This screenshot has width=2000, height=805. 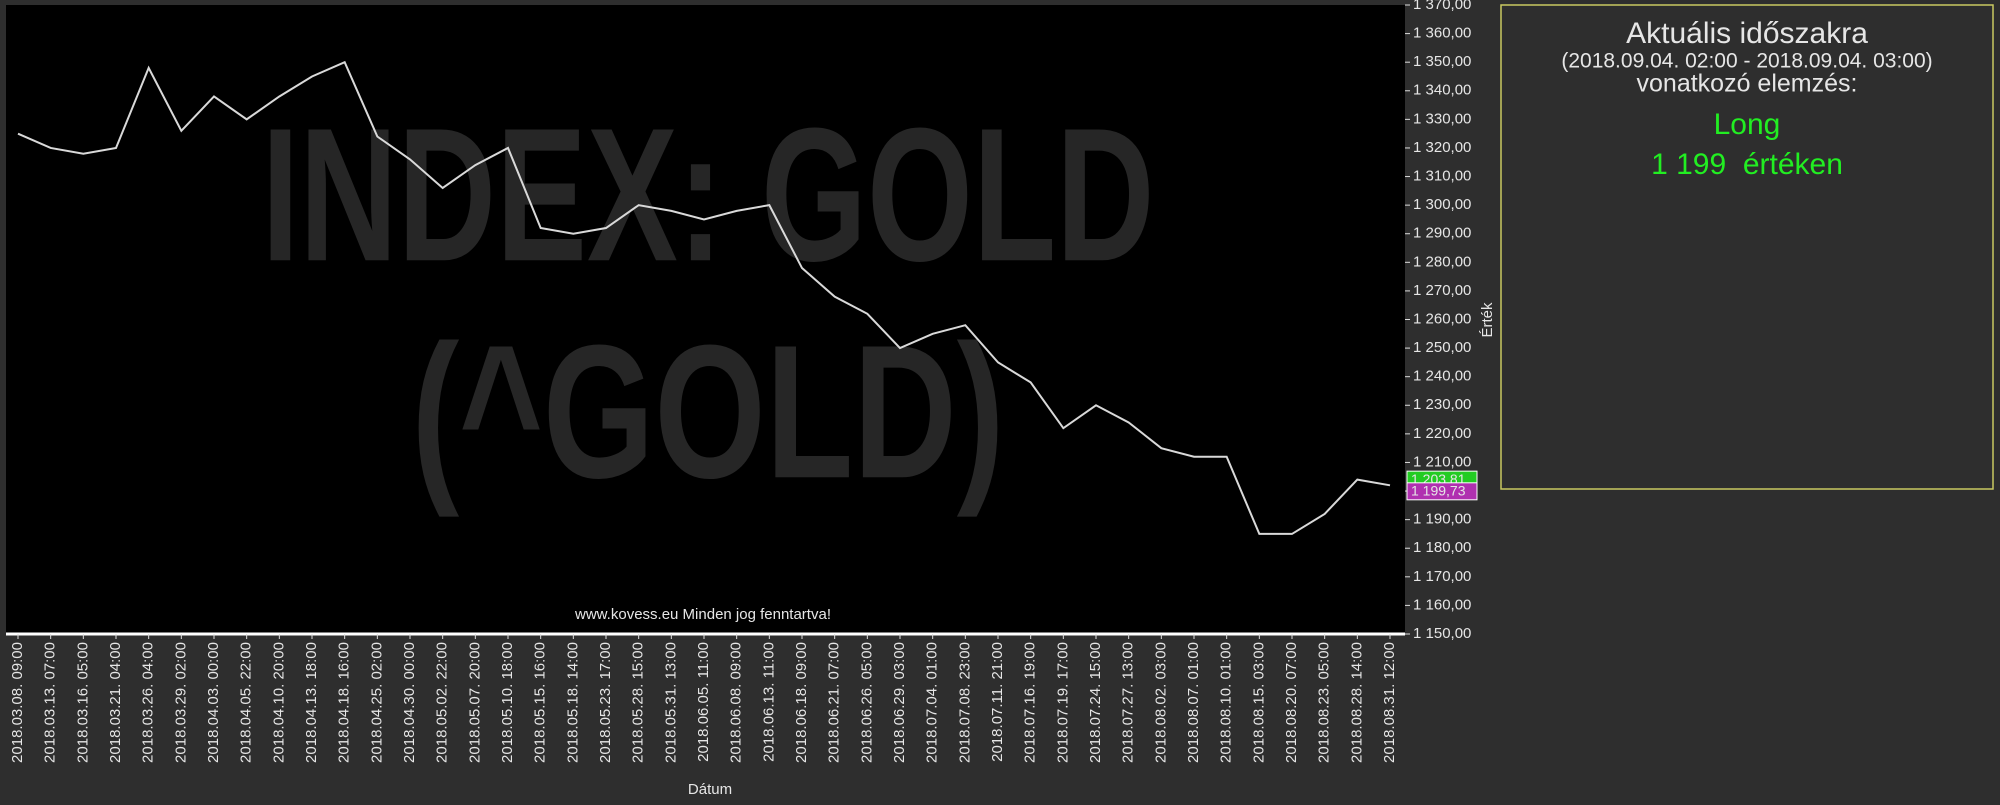 I want to click on y-tick-label: 1 320,00, so click(x=1442, y=147).